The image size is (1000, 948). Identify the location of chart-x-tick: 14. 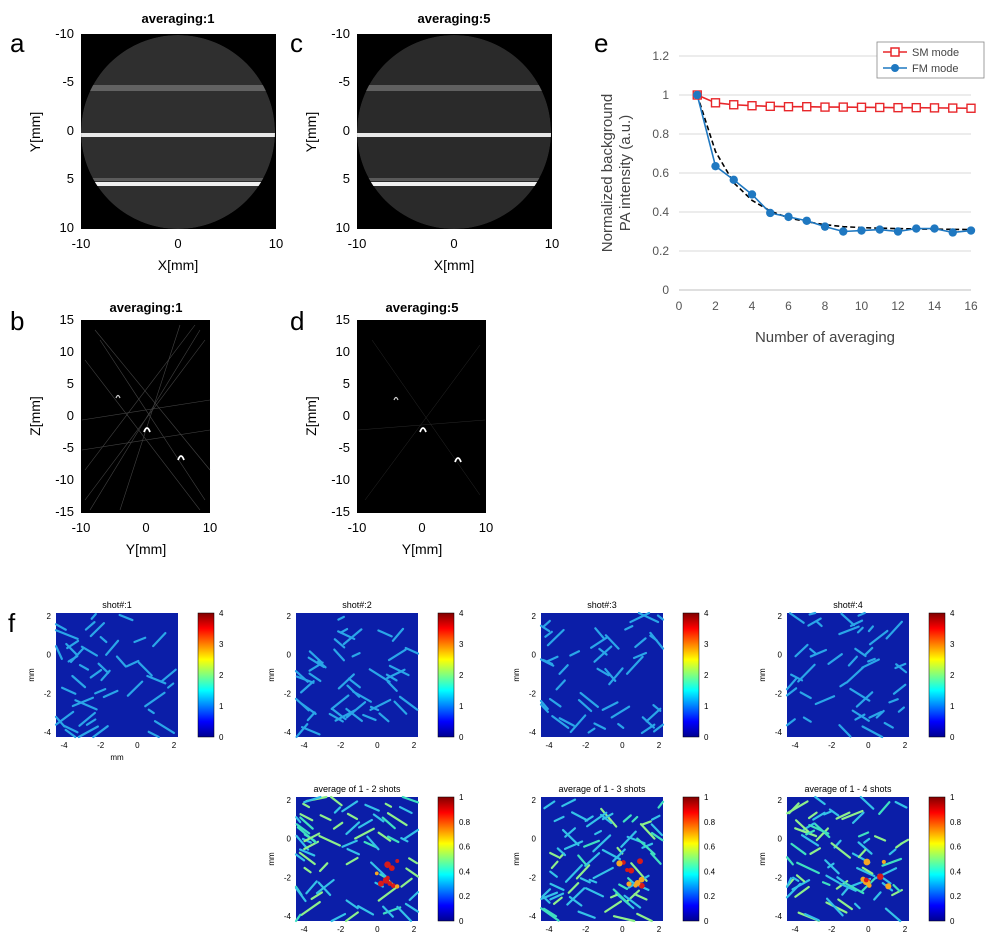
(935, 306).